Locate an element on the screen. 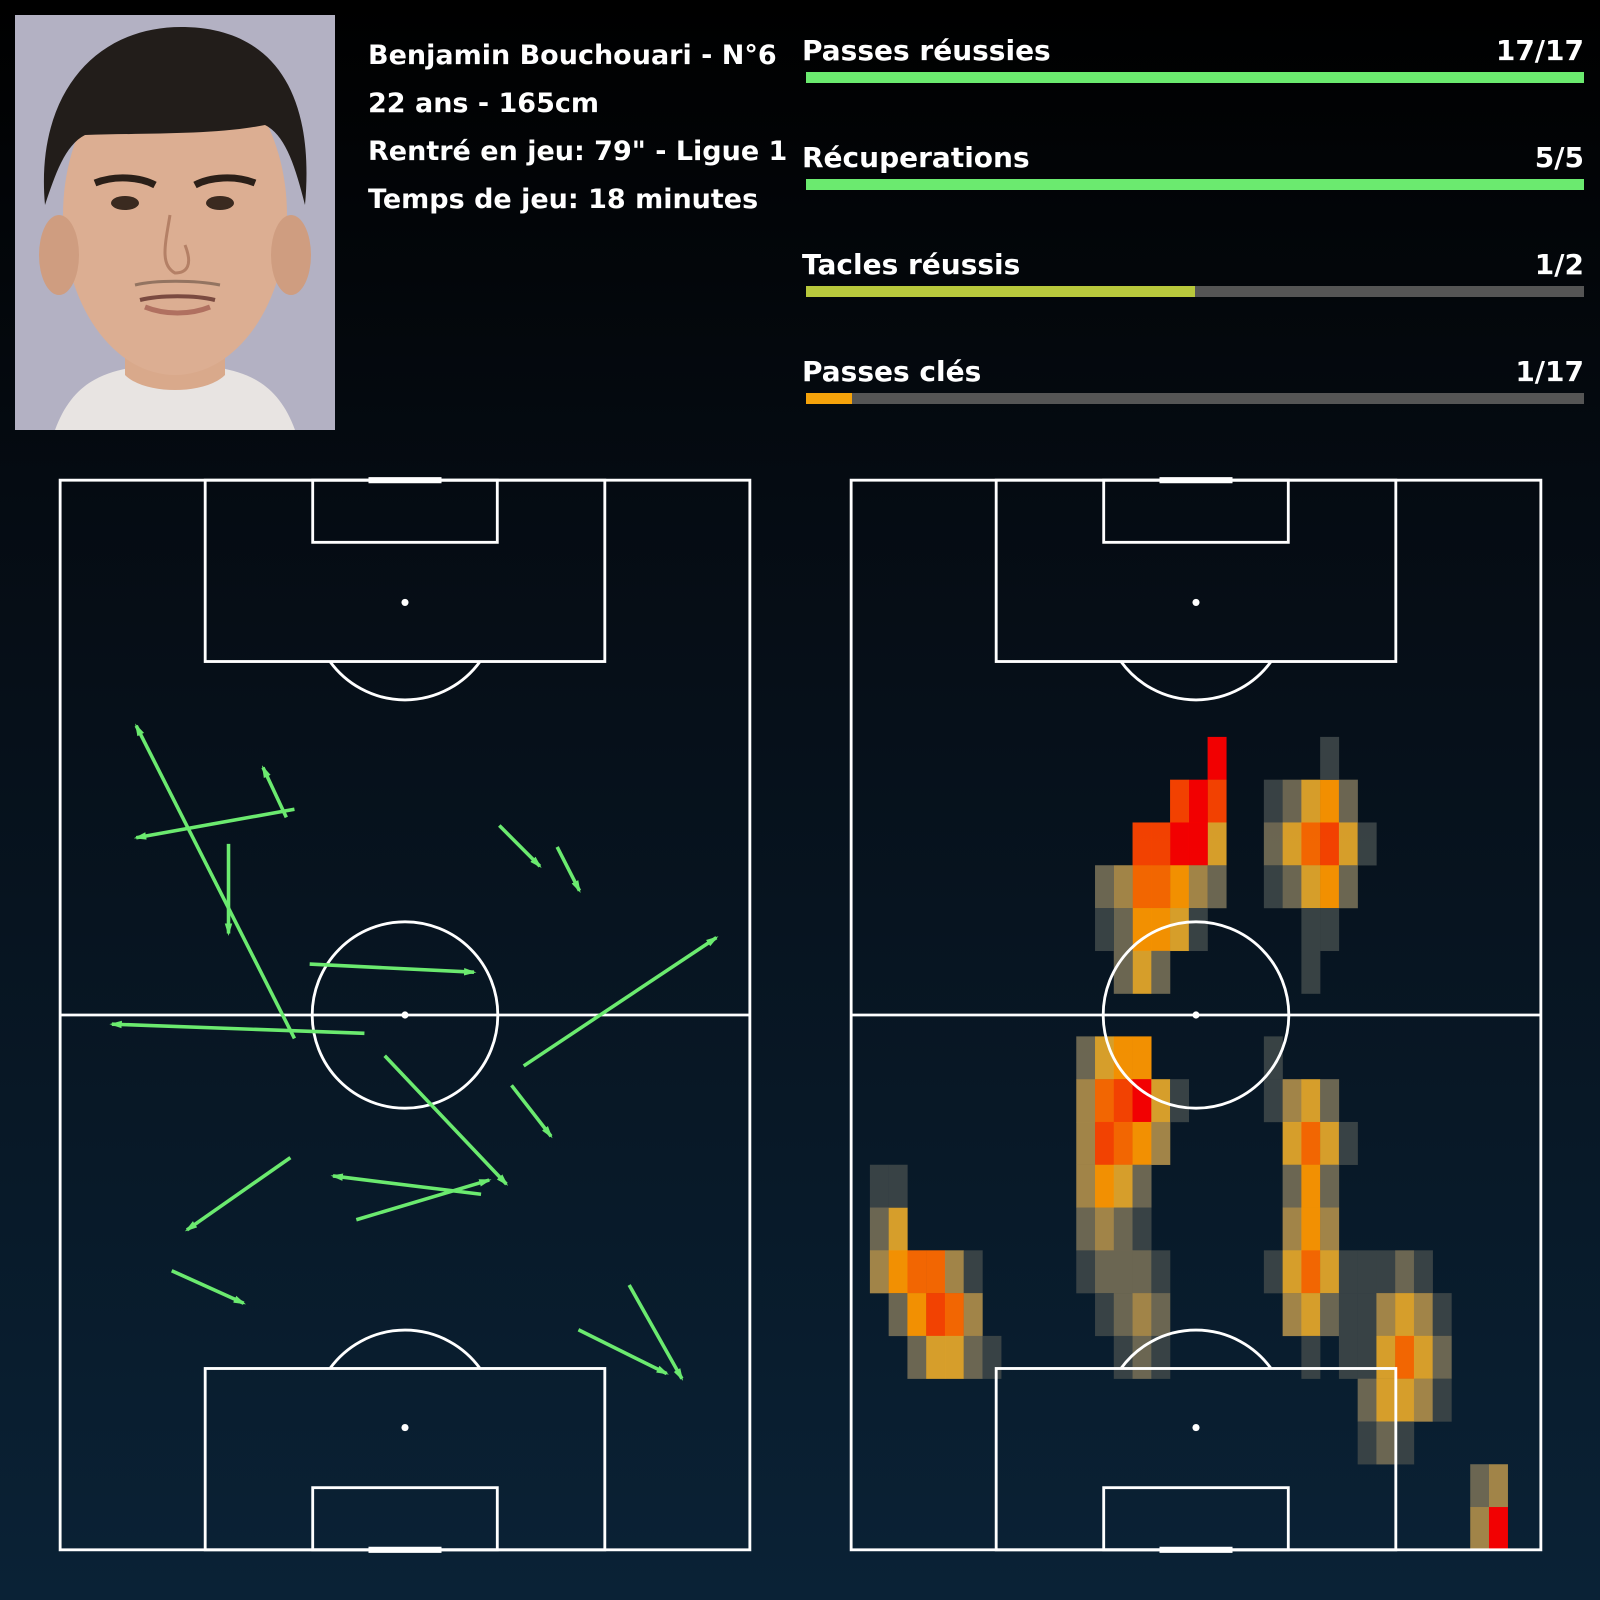 This screenshot has width=1600, height=1600. stat-recuperations: Récuperations 5/5 is located at coordinates (1193, 171).